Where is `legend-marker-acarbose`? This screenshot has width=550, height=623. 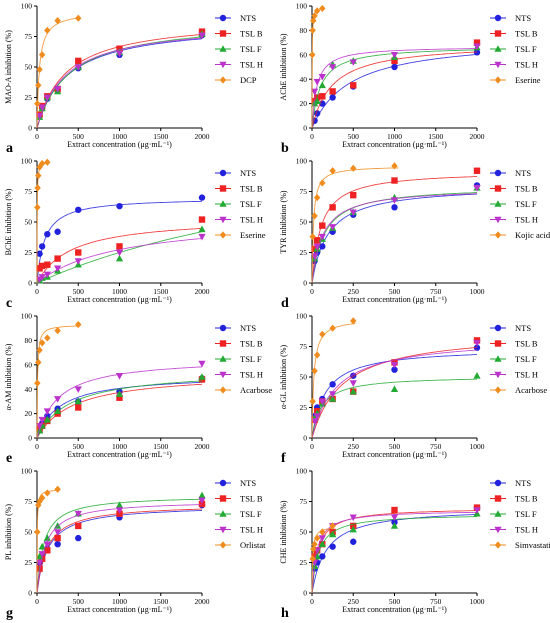
legend-marker-acarbose is located at coordinates (498, 390).